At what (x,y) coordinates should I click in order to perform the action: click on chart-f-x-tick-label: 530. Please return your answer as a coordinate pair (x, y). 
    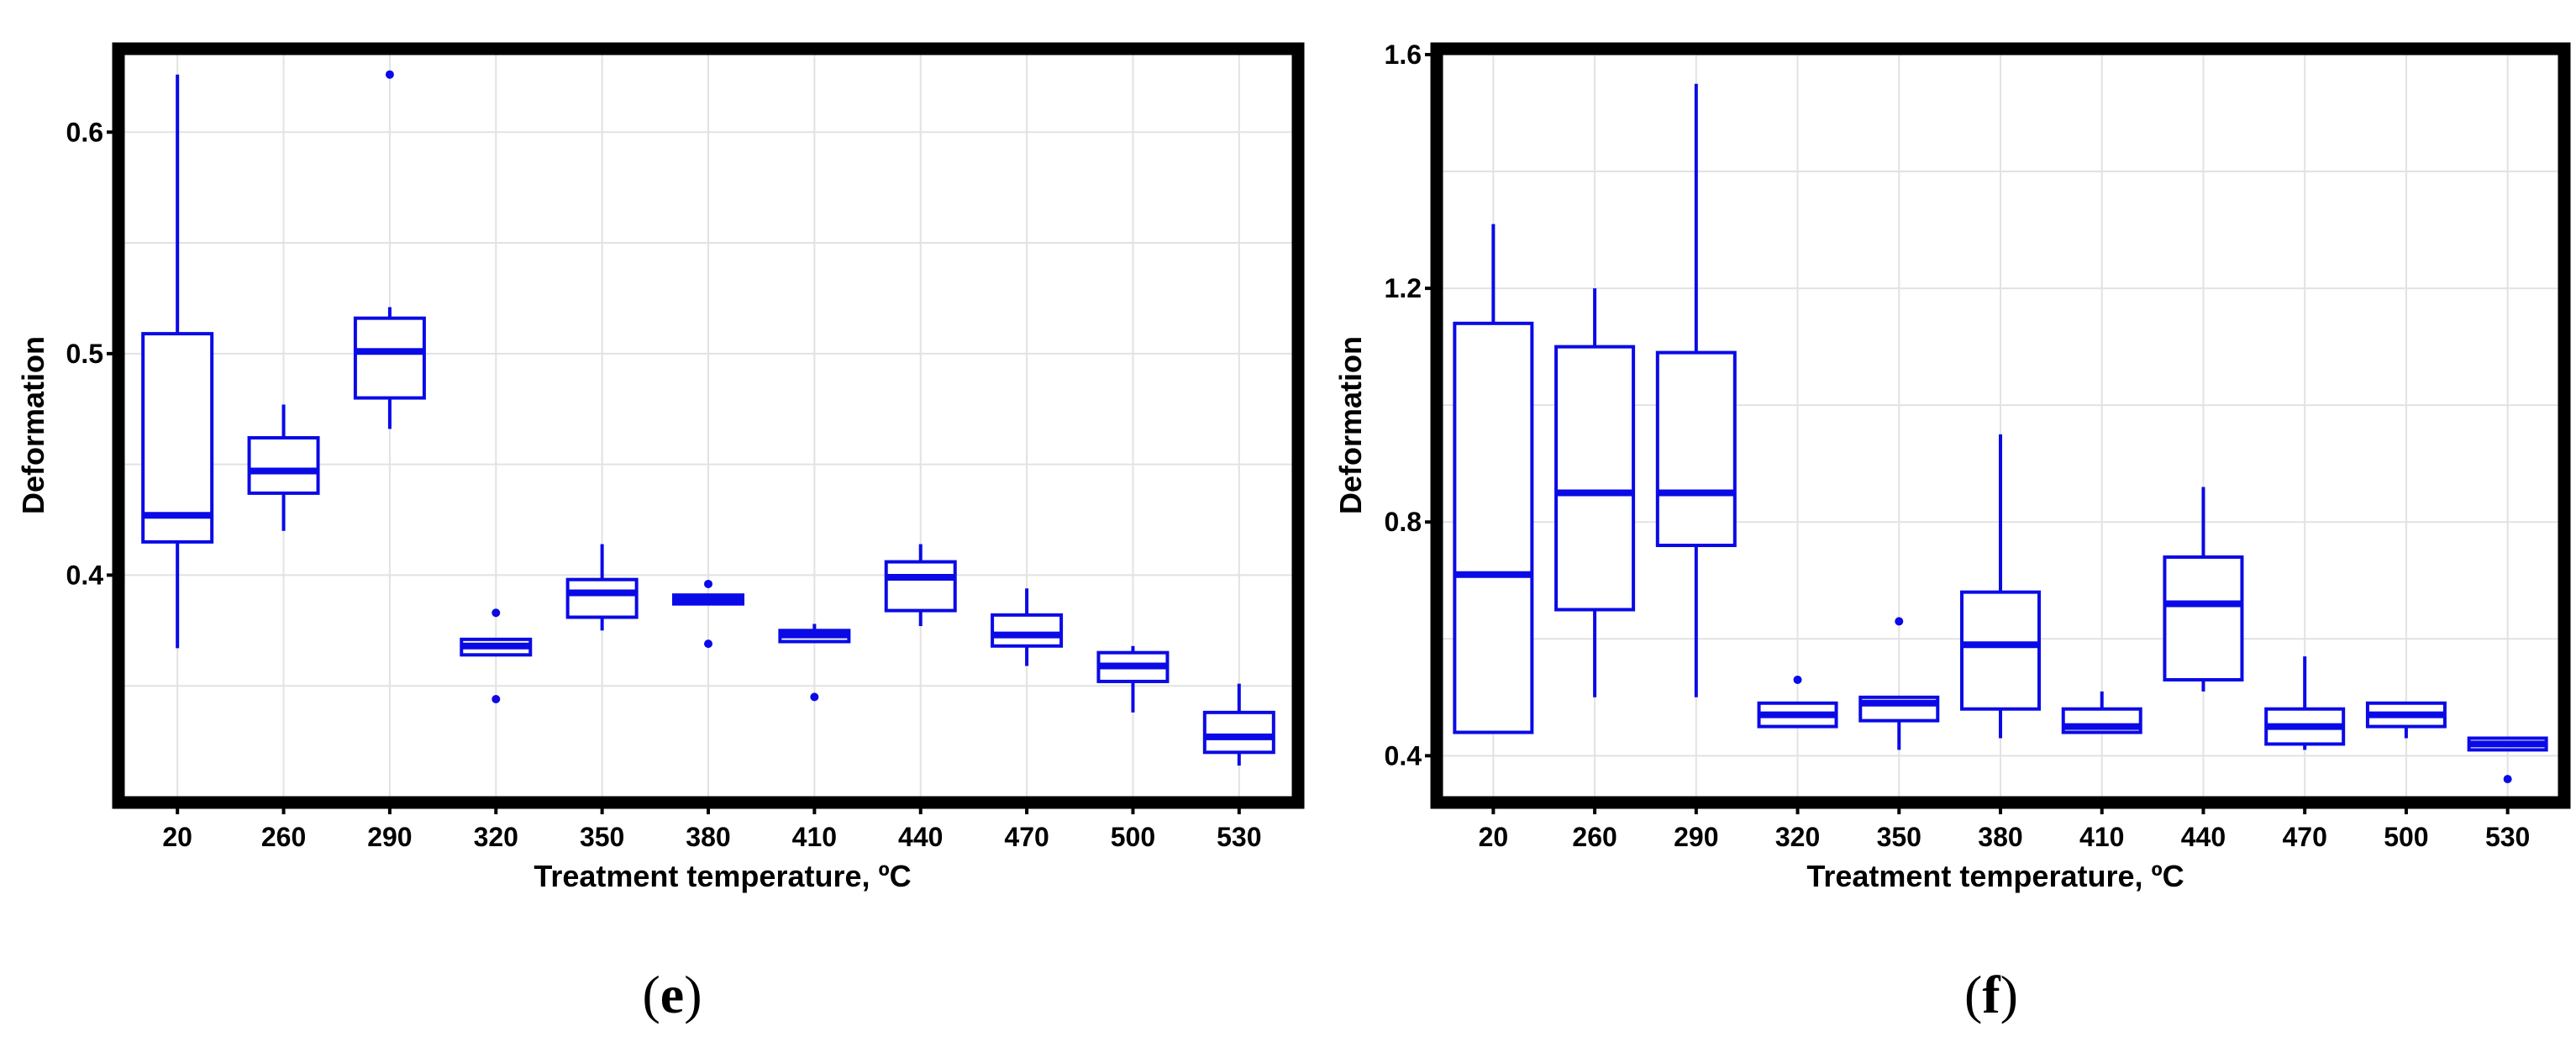
    Looking at the image, I should click on (2507, 837).